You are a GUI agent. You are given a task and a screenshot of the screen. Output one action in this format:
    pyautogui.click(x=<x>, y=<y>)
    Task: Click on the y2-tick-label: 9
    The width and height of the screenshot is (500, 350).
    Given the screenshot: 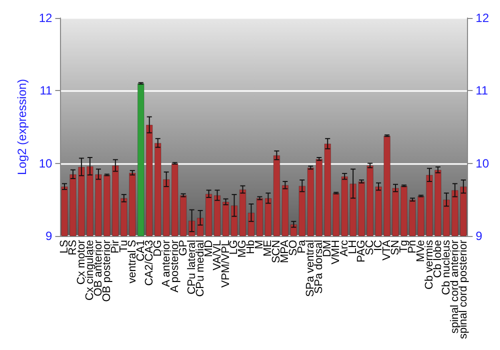 What is the action you would take?
    pyautogui.click(x=479, y=235)
    